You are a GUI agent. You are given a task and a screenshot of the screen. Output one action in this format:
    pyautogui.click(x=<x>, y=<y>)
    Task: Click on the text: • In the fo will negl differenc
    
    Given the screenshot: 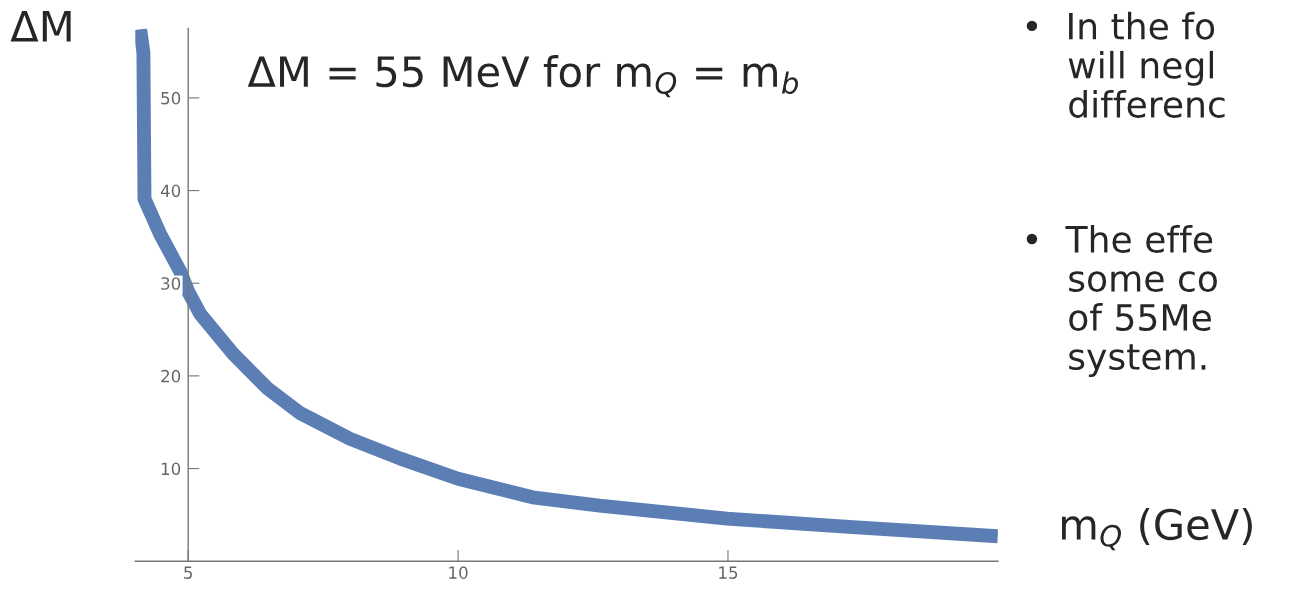 What is the action you would take?
    pyautogui.click(x=1125, y=64)
    